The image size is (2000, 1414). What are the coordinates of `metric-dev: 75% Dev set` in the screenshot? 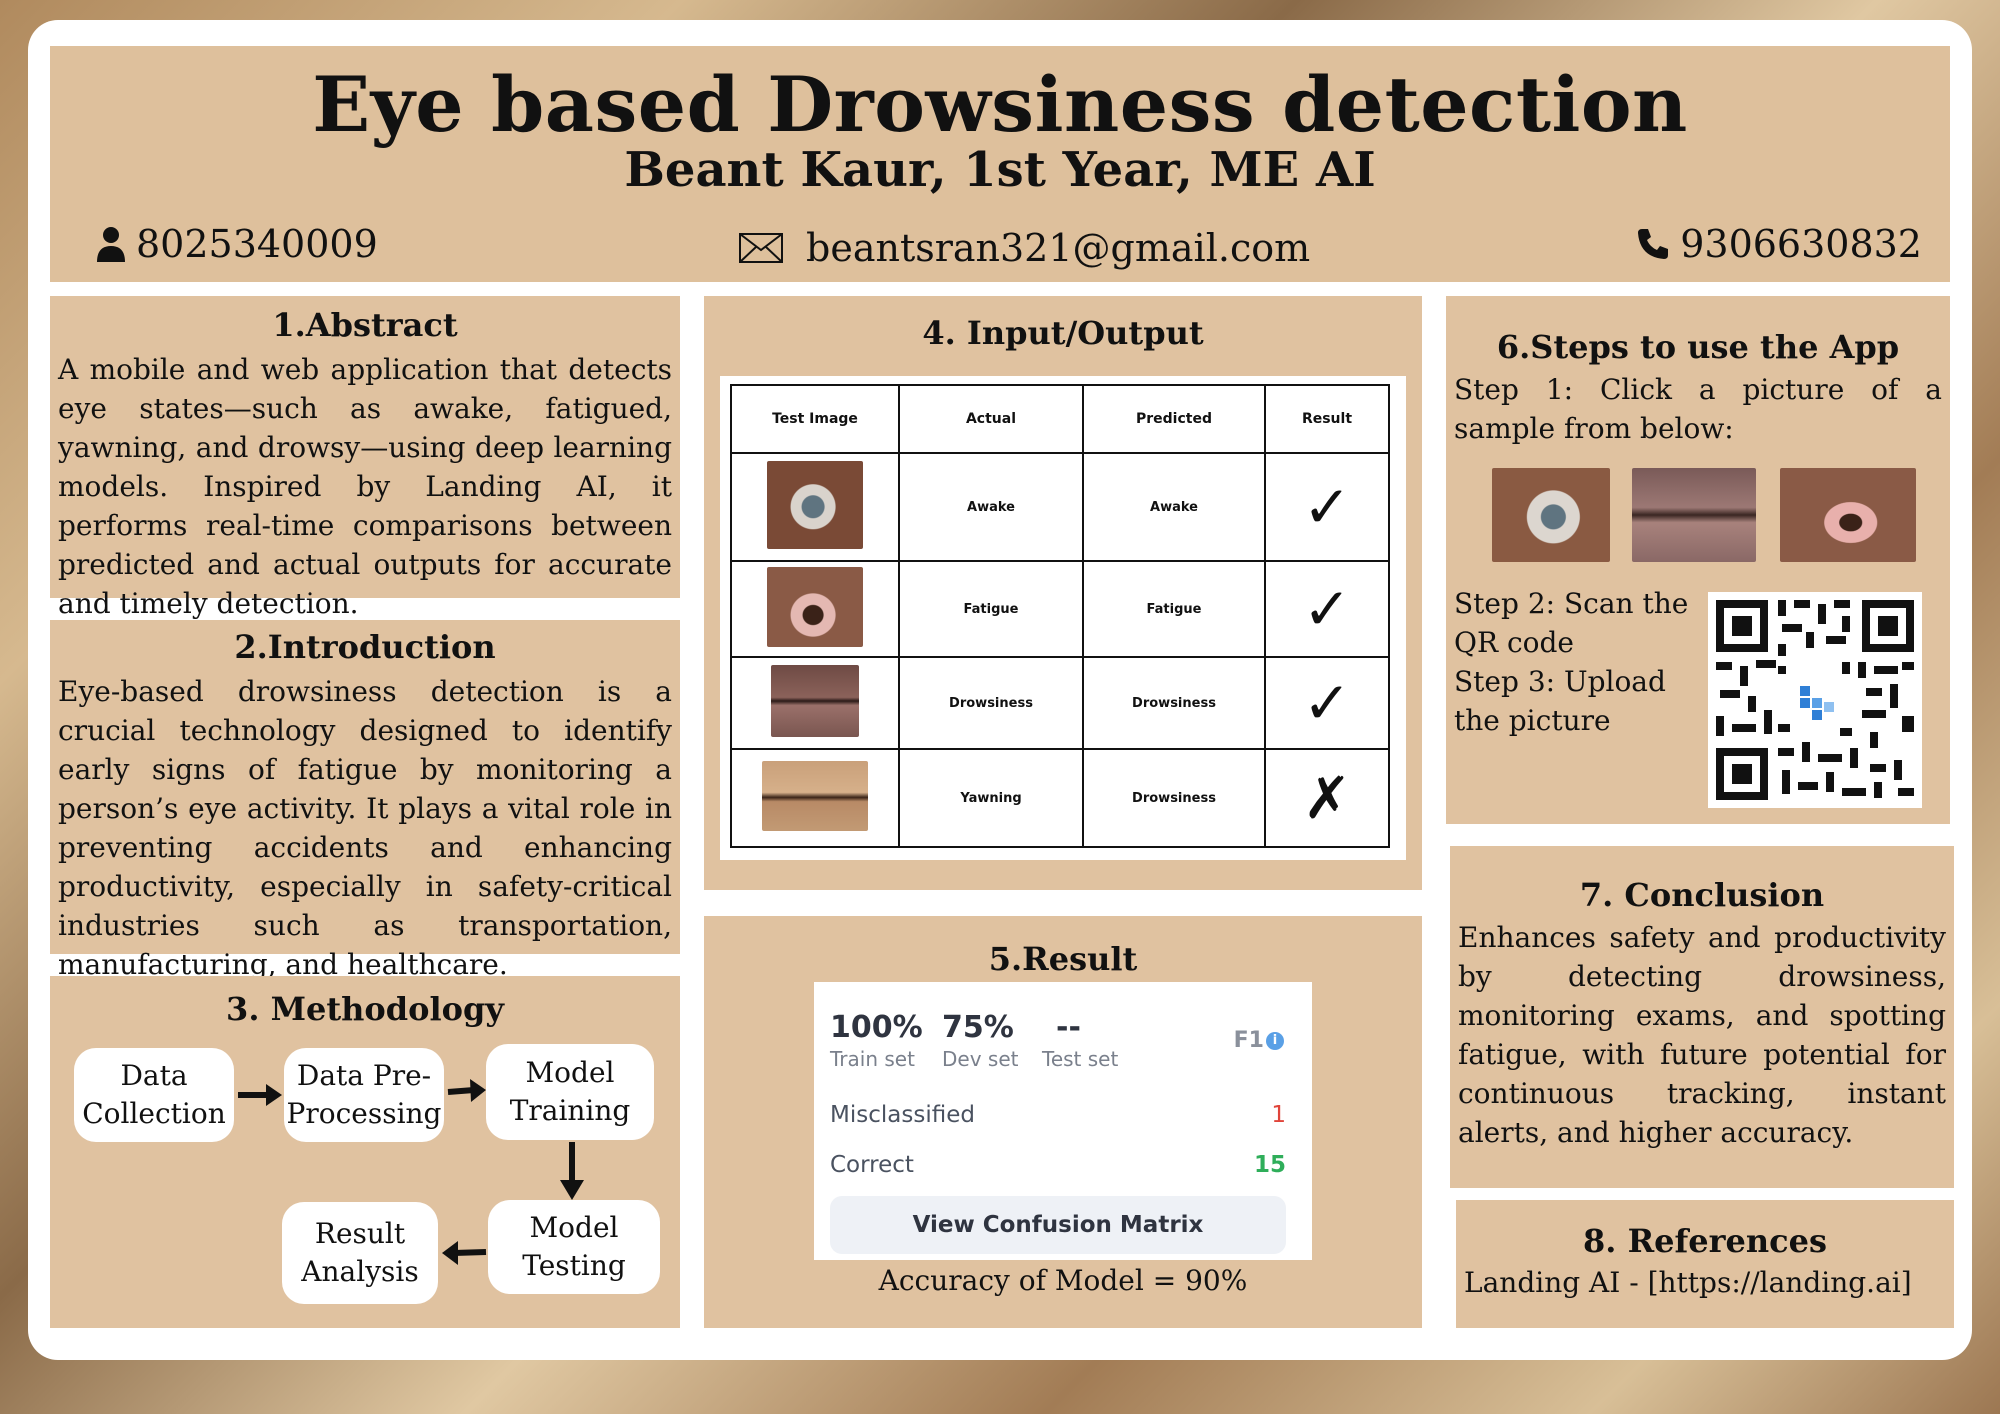 It's located at (980, 1040).